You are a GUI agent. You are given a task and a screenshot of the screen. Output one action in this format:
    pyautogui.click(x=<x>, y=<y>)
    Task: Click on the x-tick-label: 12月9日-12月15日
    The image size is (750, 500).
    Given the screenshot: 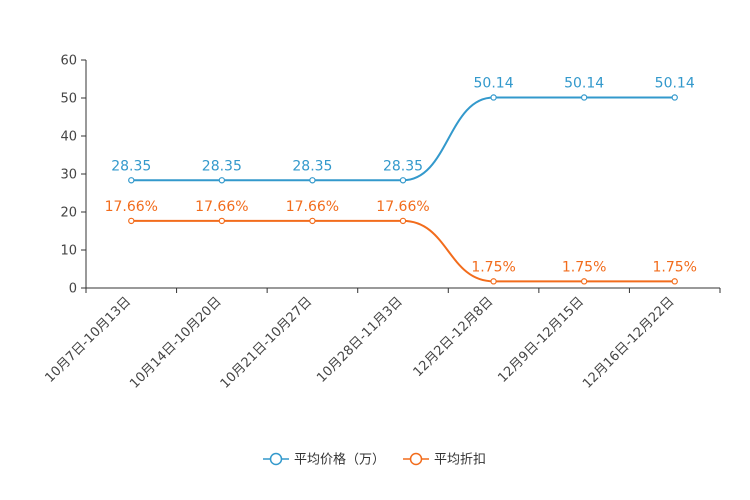 What is the action you would take?
    pyautogui.click(x=541, y=340)
    